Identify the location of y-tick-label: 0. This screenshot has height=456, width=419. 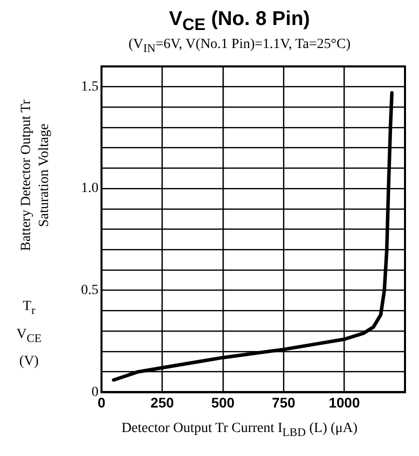
(95, 392).